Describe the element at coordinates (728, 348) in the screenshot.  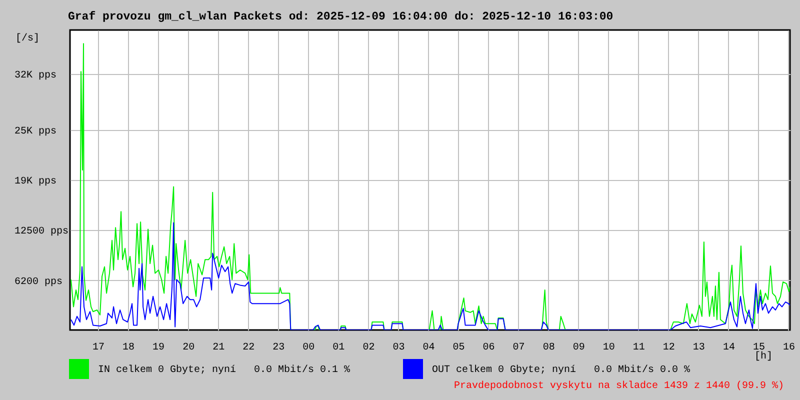
I see `x-tick-label: 14` at that location.